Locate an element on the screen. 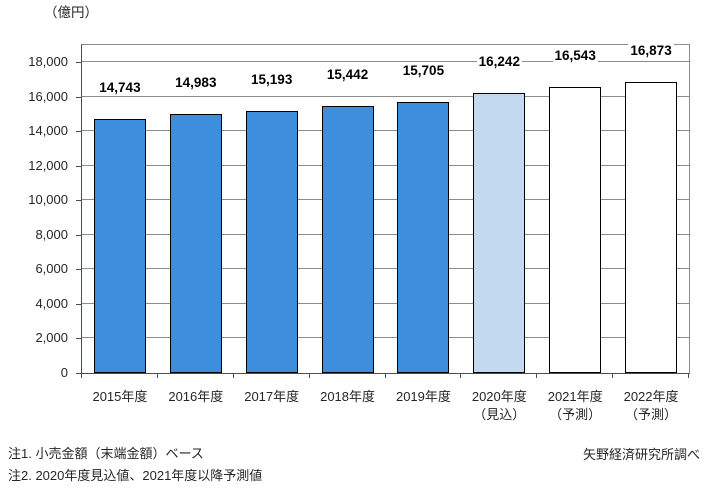 This screenshot has width=726, height=496. y-axis-unit-label: （億円） is located at coordinates (71, 12).